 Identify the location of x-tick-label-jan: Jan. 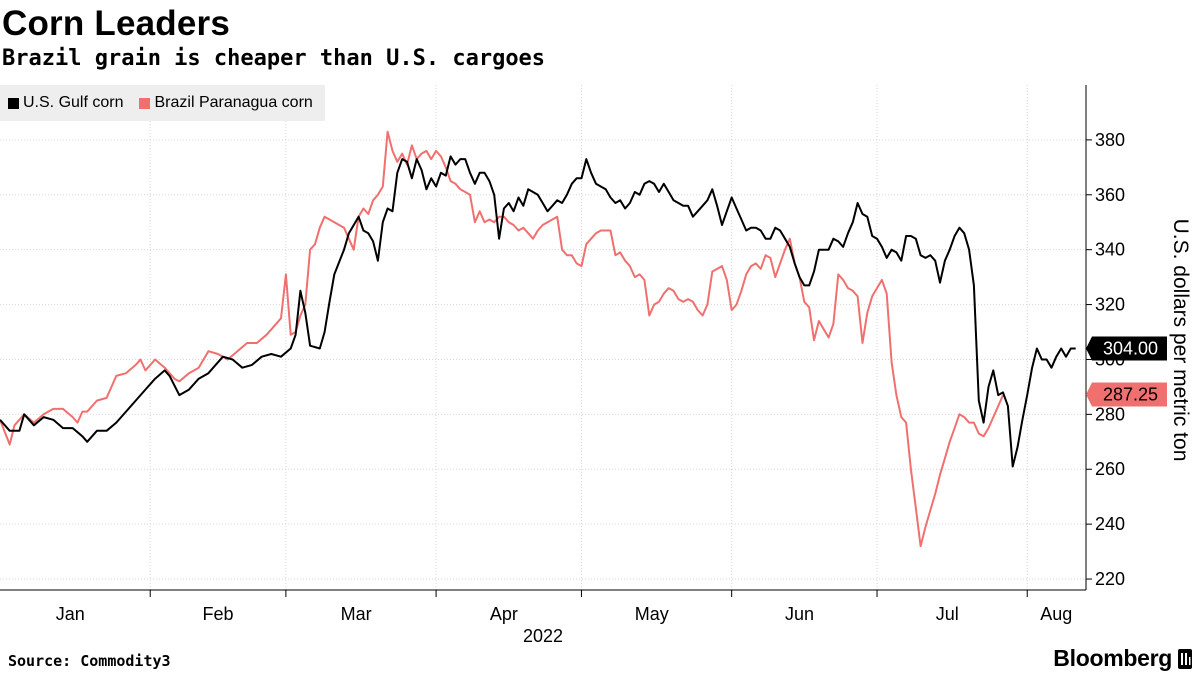
(70, 614).